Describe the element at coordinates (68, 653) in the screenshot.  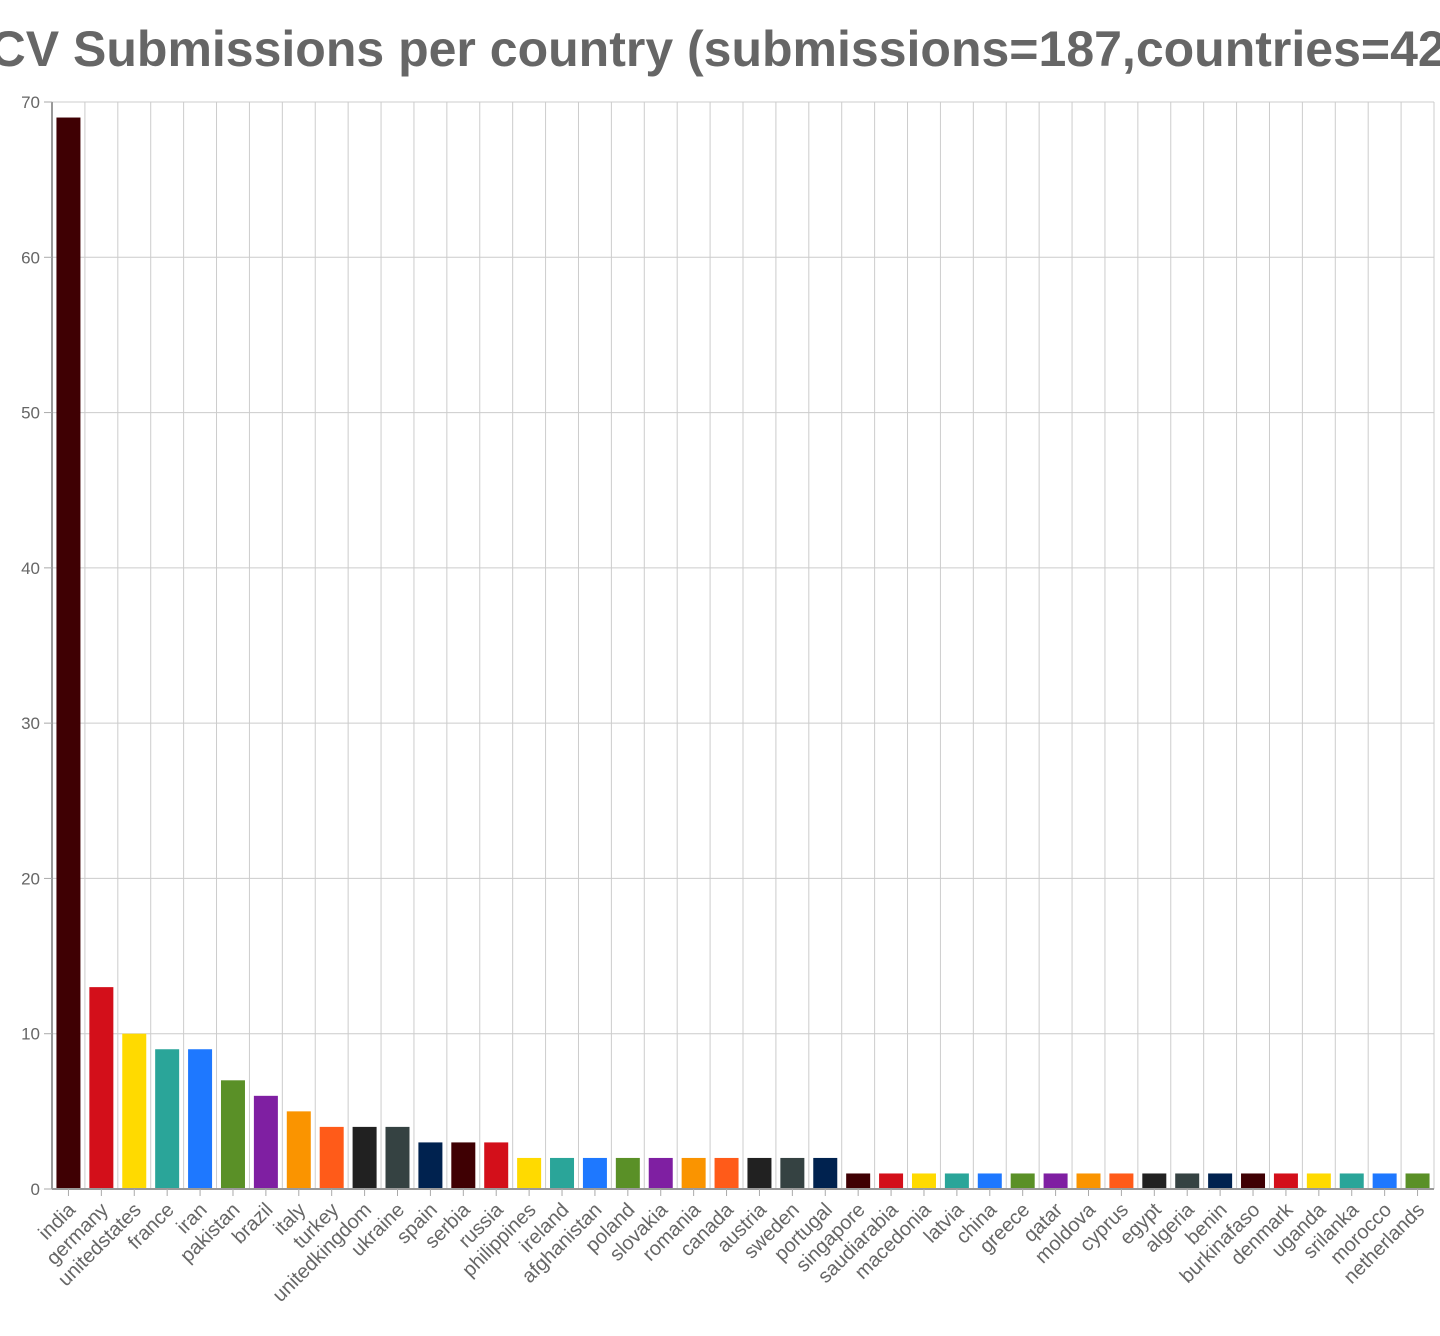
I see `bar-india` at that location.